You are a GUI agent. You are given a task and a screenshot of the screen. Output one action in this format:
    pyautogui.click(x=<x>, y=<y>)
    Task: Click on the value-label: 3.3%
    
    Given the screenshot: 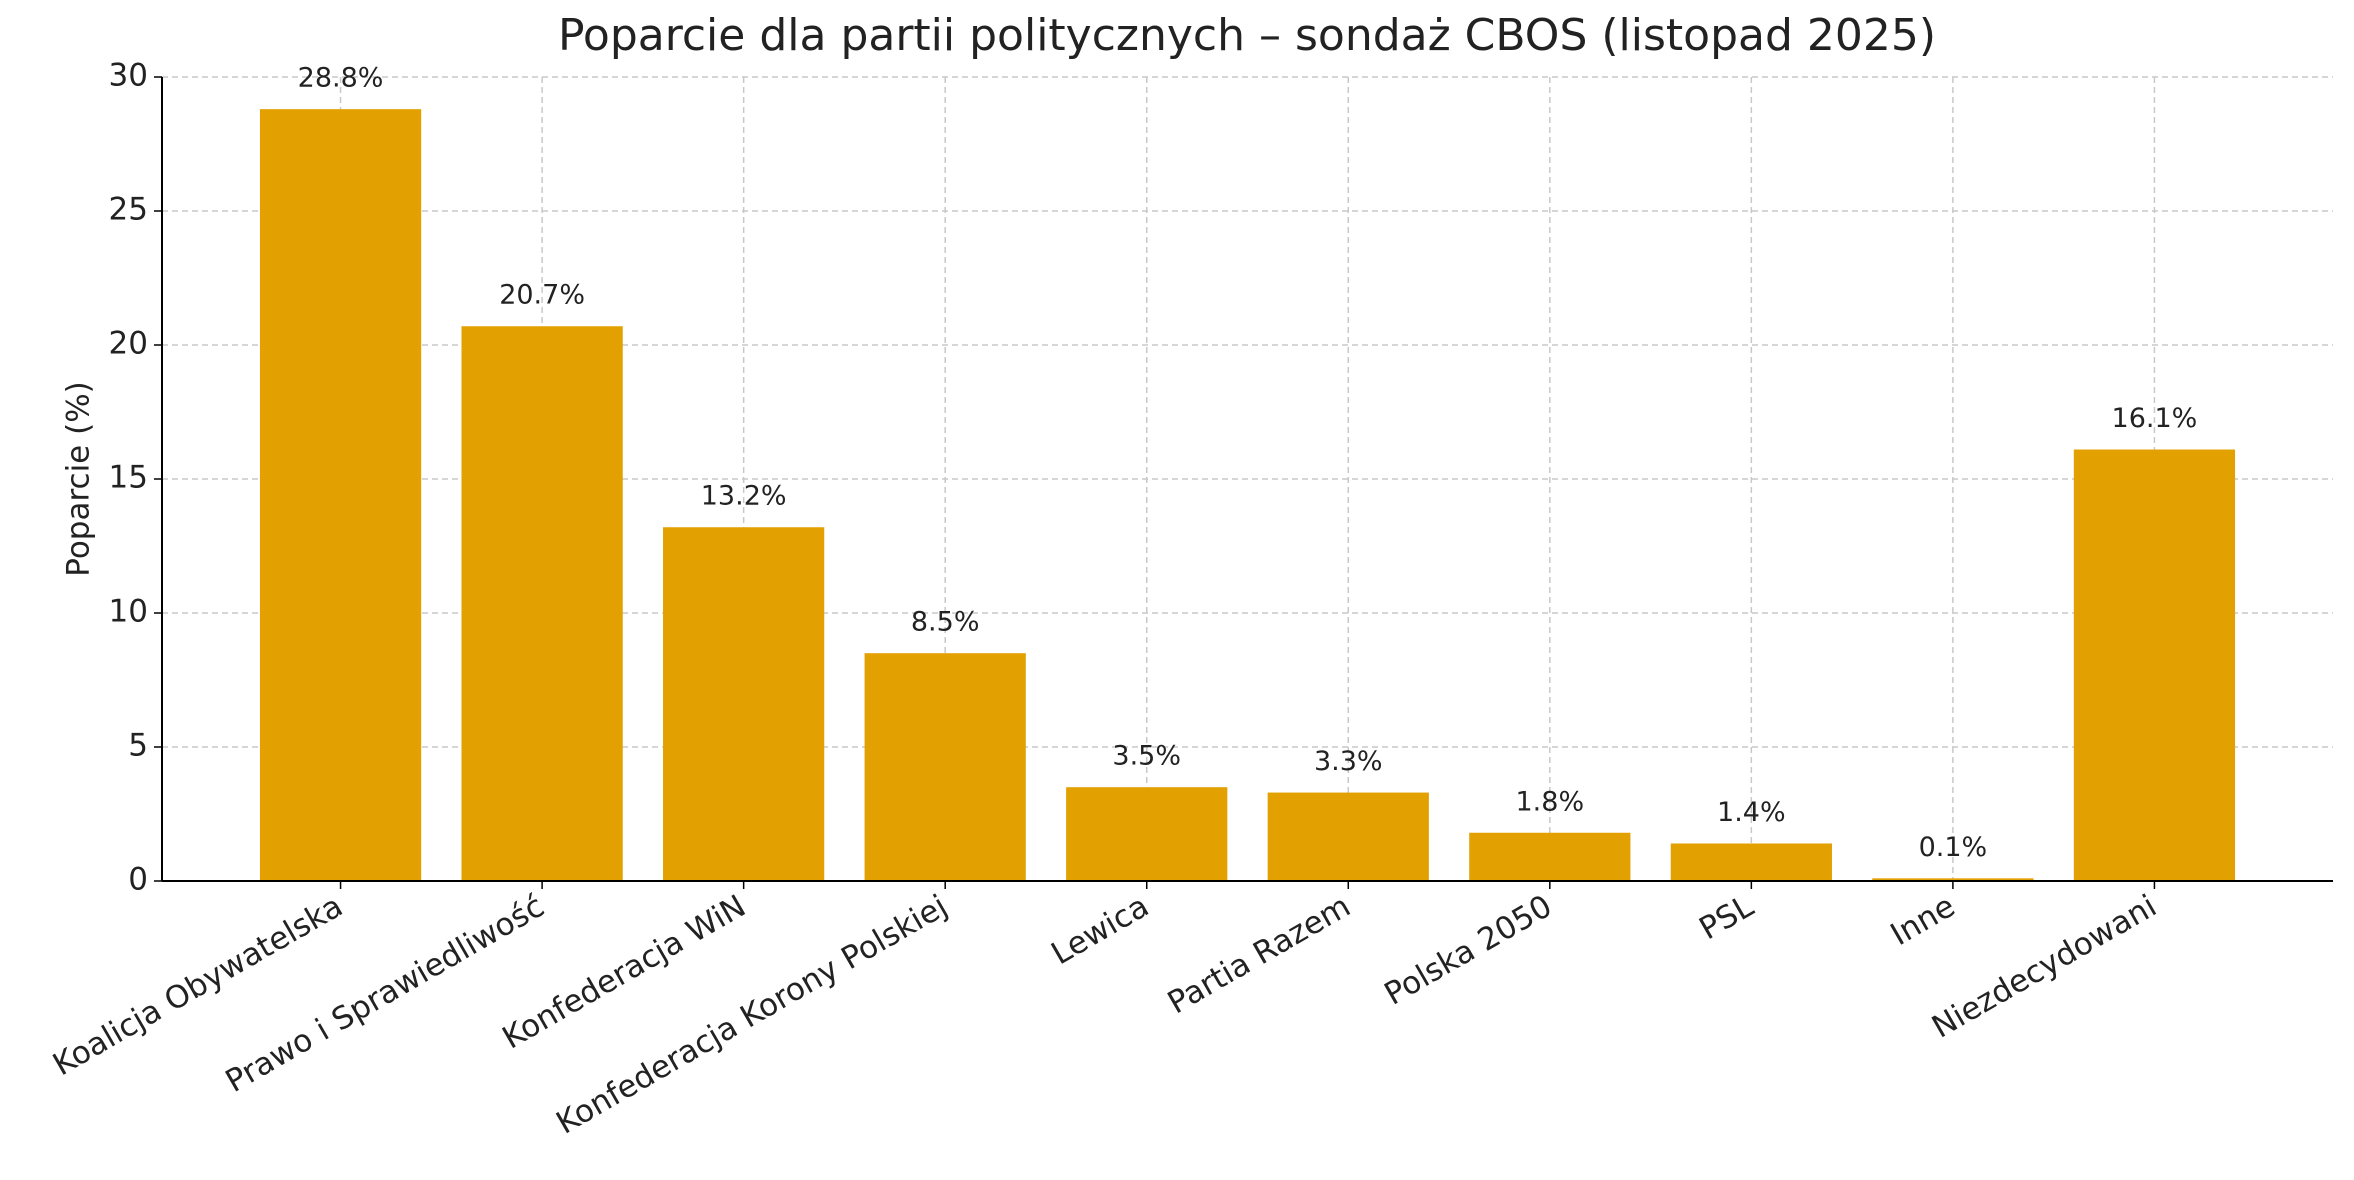 What is the action you would take?
    pyautogui.click(x=1348, y=761)
    